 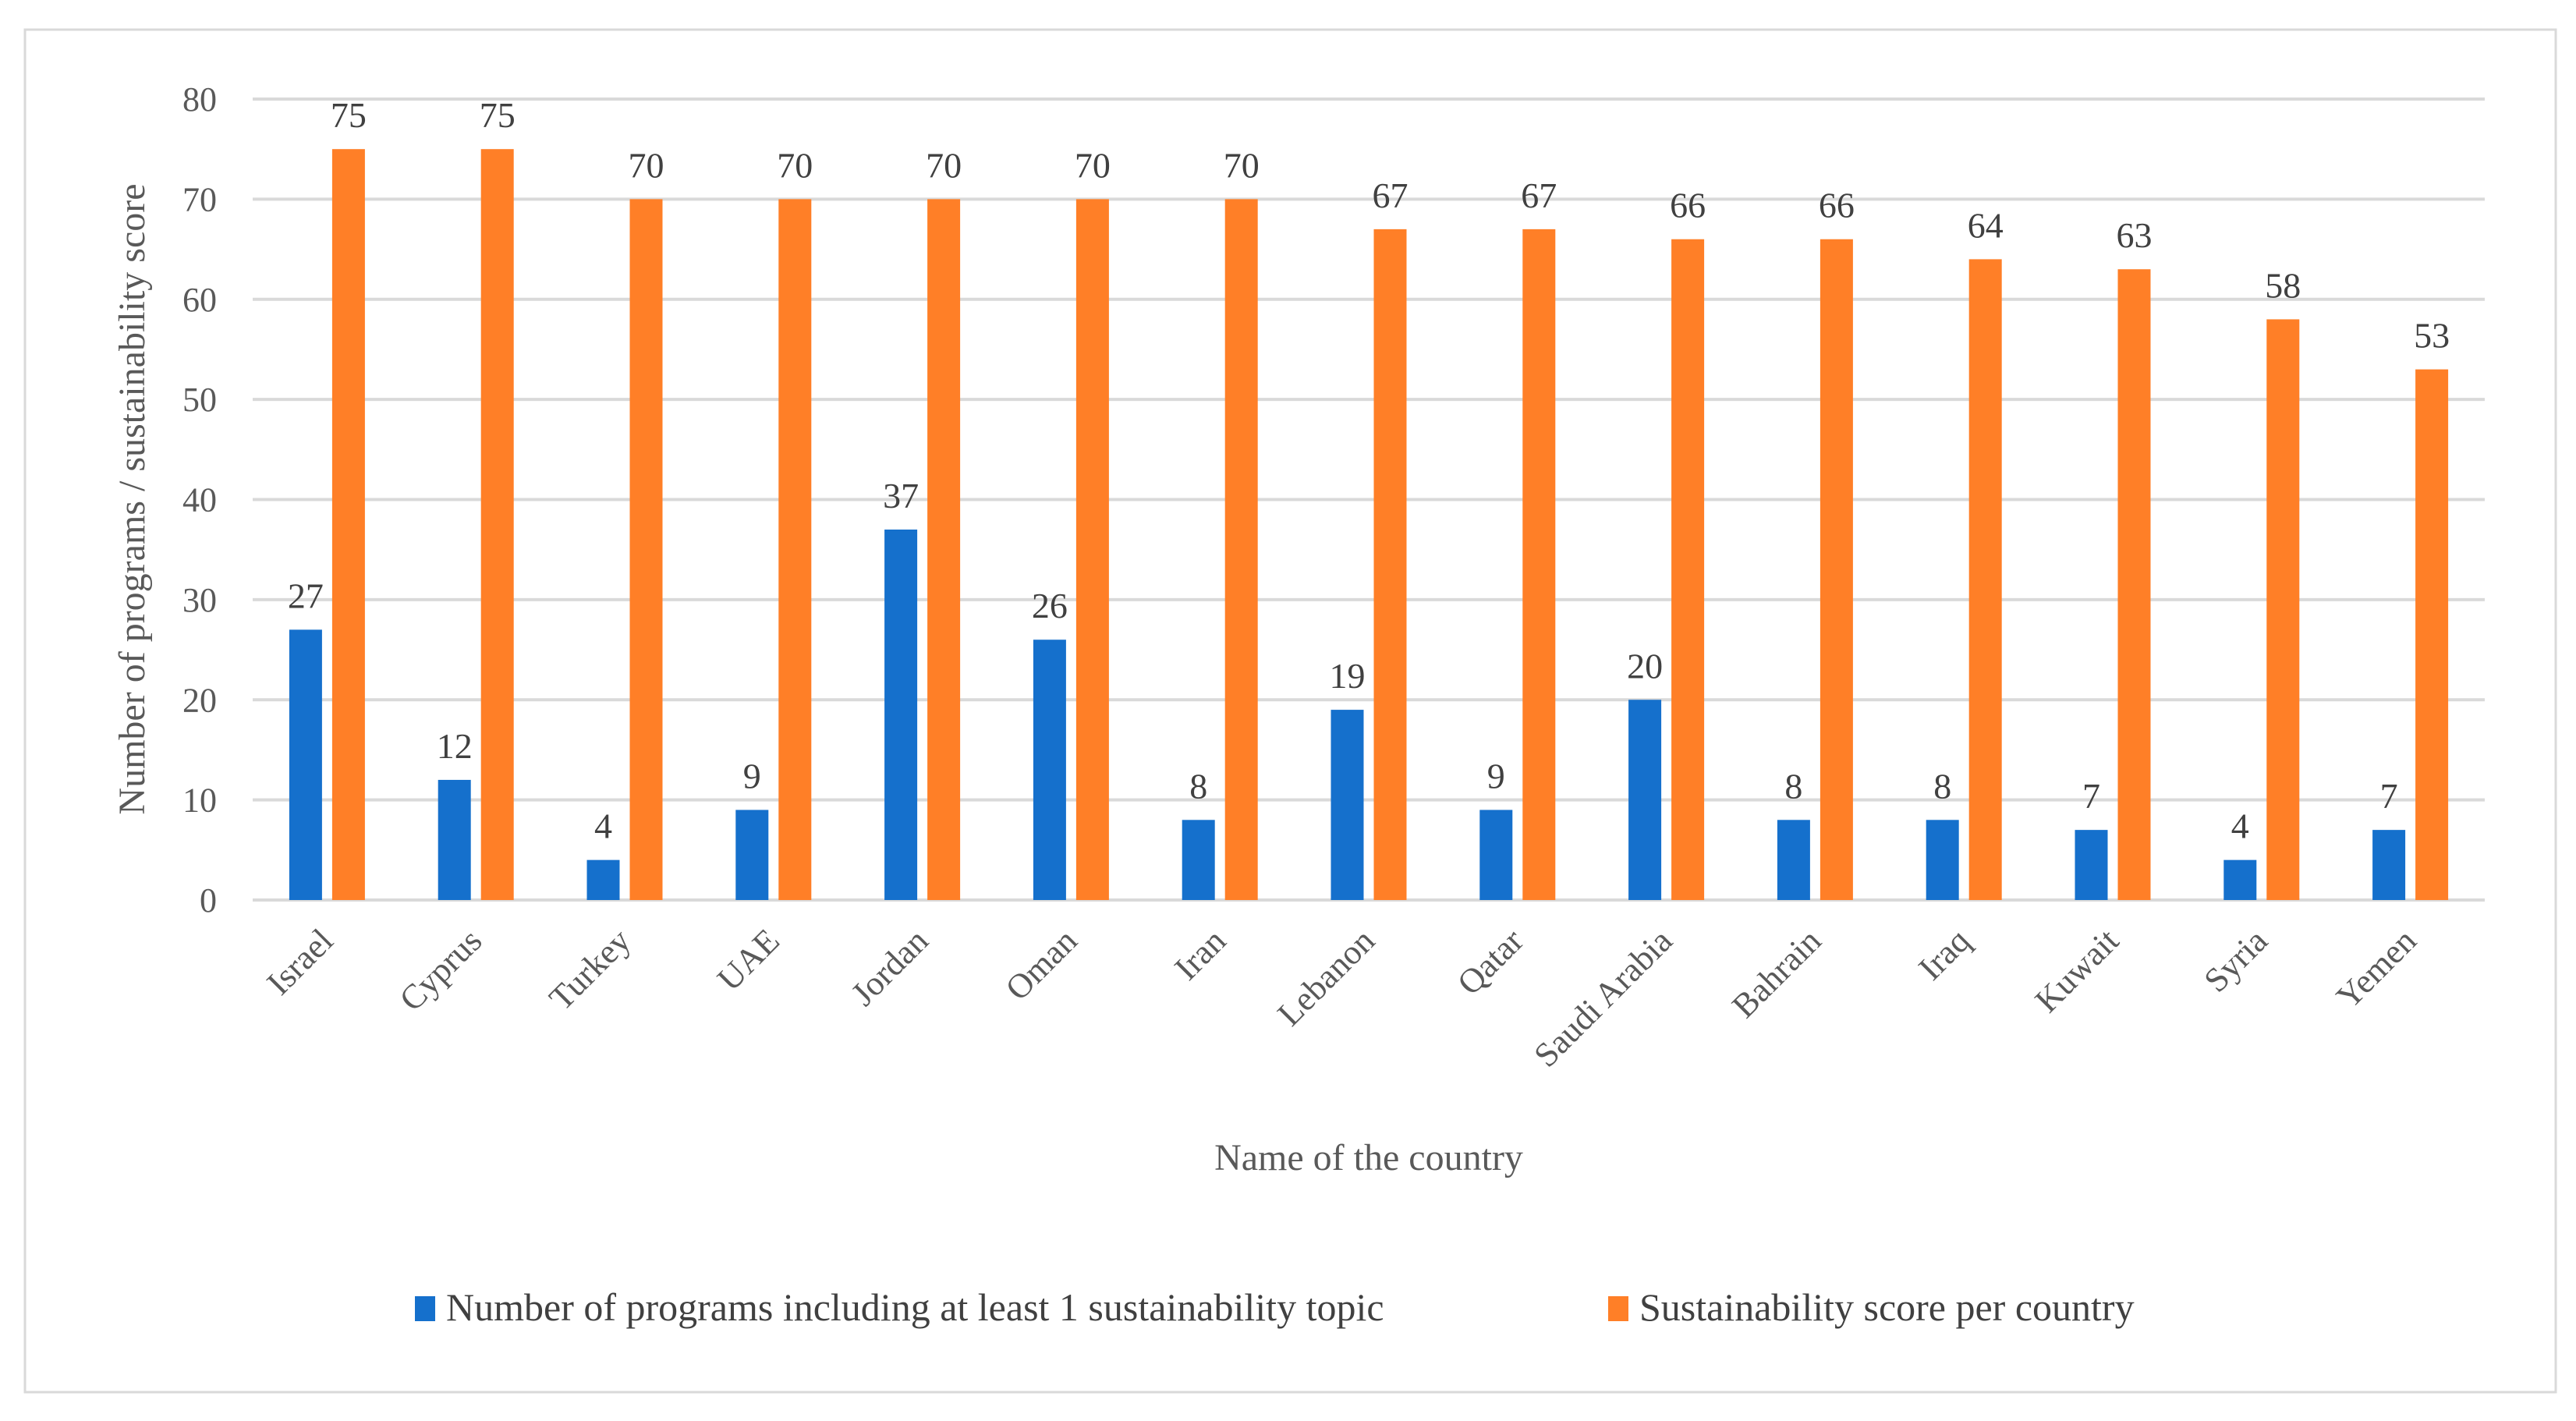 I want to click on data-label-programs: 26, so click(x=1050, y=606).